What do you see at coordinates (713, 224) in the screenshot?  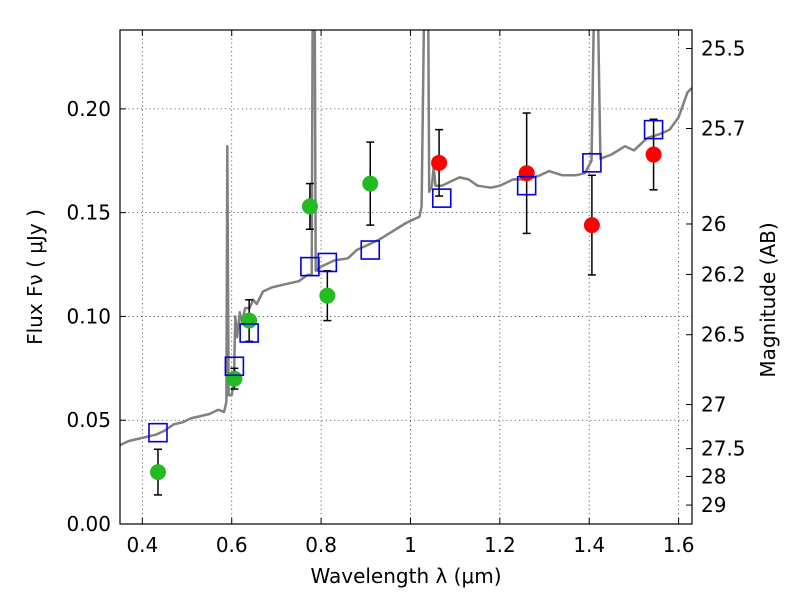 I see `right-tick-label: 26` at bounding box center [713, 224].